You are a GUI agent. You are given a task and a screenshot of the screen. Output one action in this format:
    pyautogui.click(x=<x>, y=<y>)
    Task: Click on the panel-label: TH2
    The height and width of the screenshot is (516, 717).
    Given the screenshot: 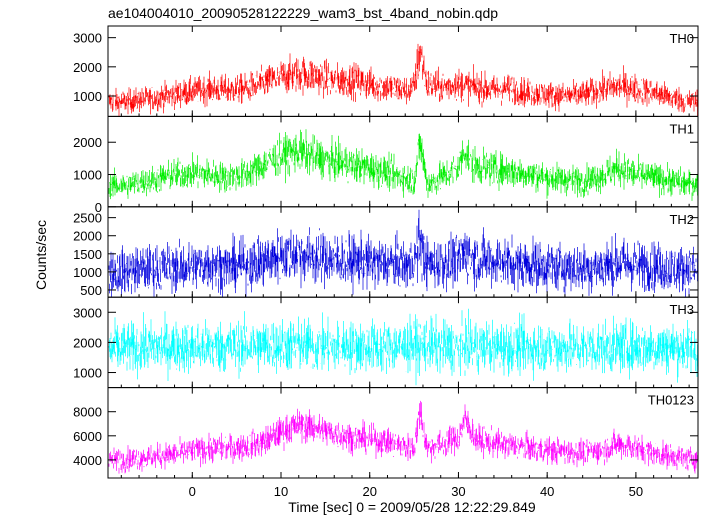 What is the action you would take?
    pyautogui.click(x=681, y=219)
    